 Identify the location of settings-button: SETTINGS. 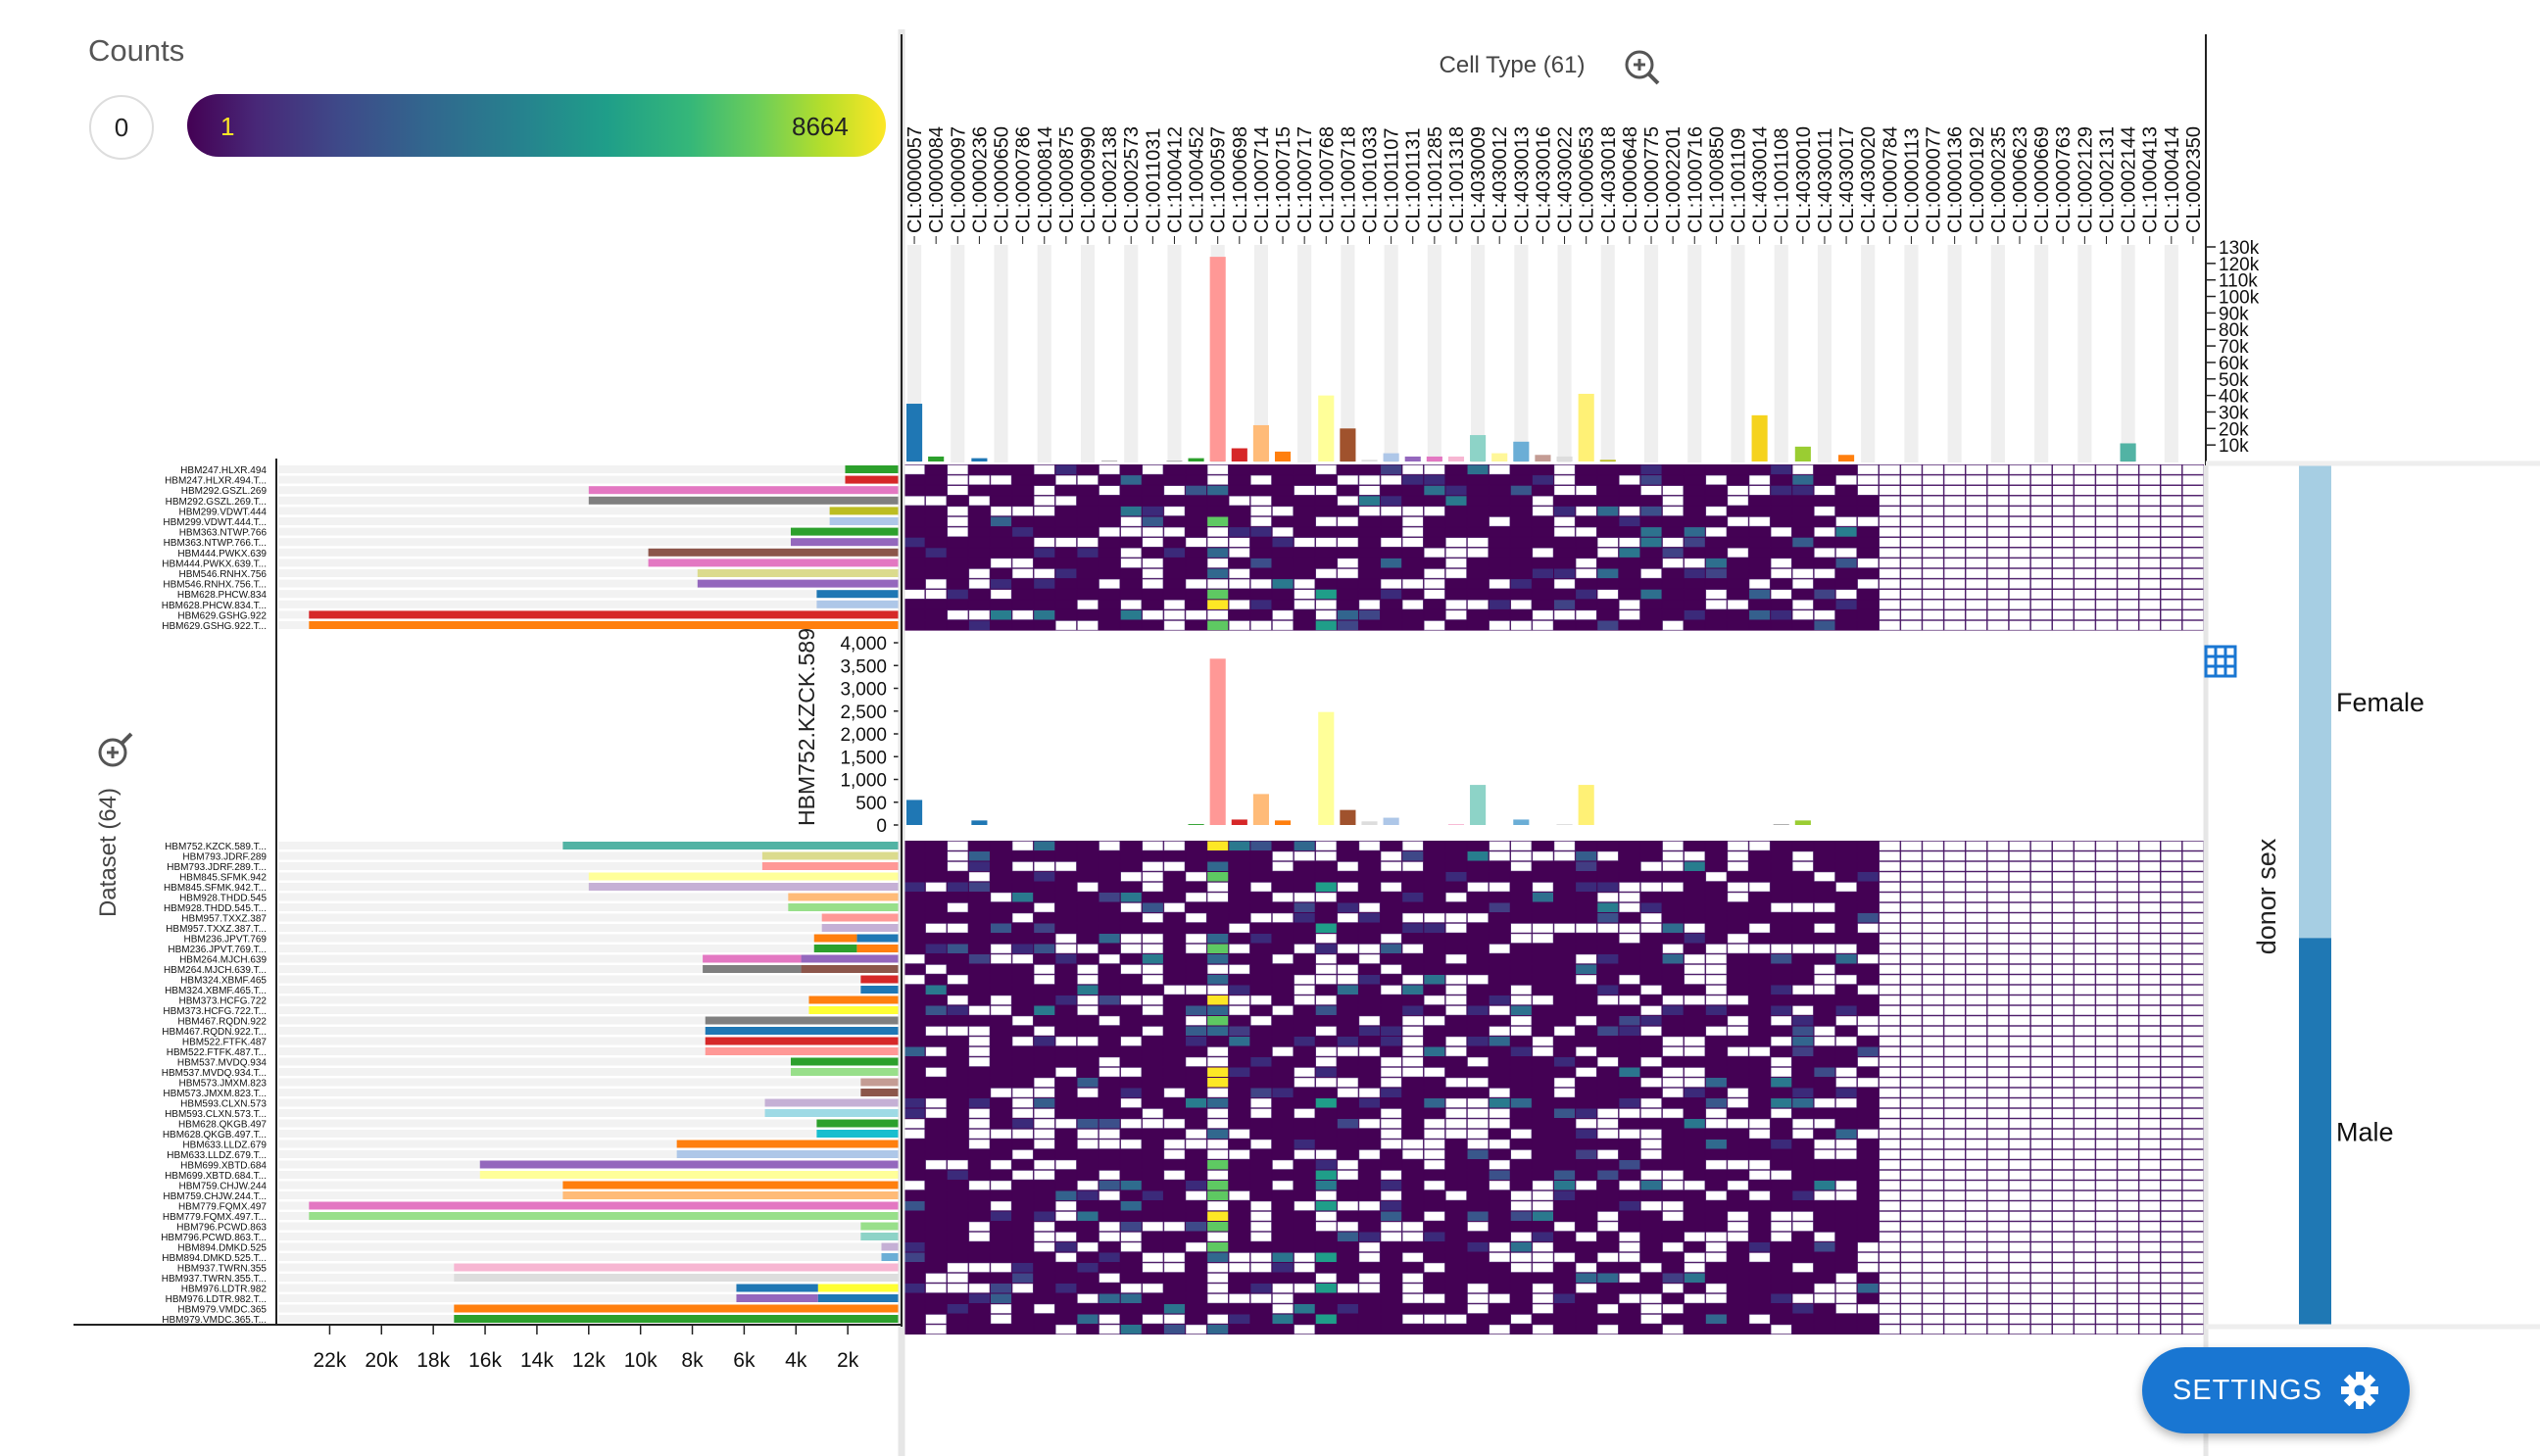
(2276, 1390).